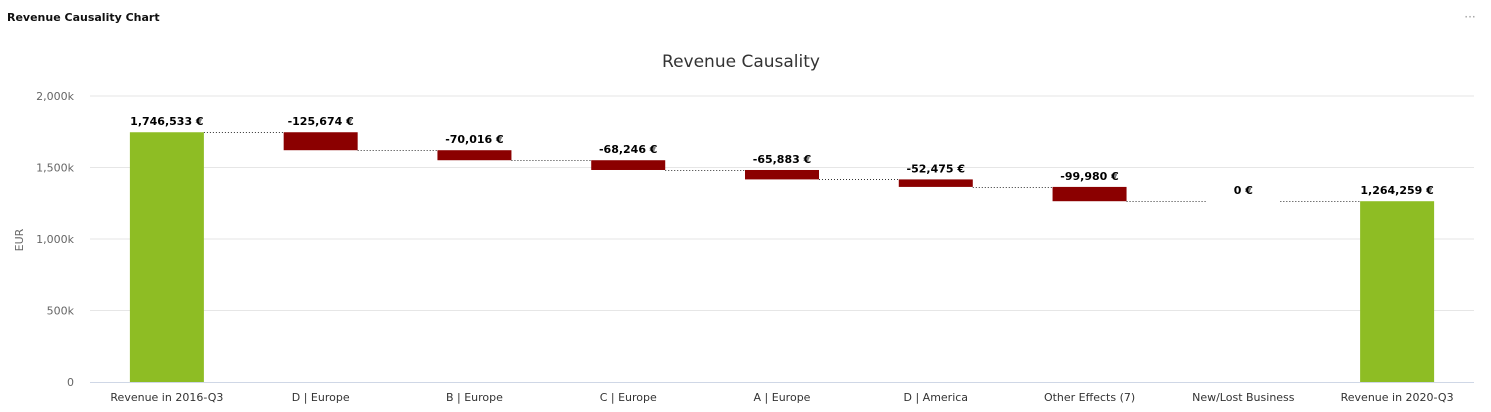  Describe the element at coordinates (166, 397) in the screenshot. I see `x-tick-label: Revenue in 2016-Q3` at that location.